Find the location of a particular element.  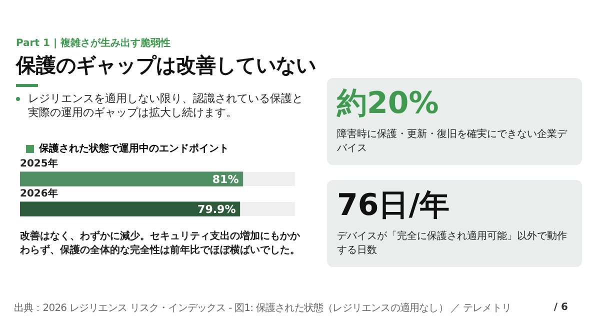

text: 76日/年 is located at coordinates (394, 206).